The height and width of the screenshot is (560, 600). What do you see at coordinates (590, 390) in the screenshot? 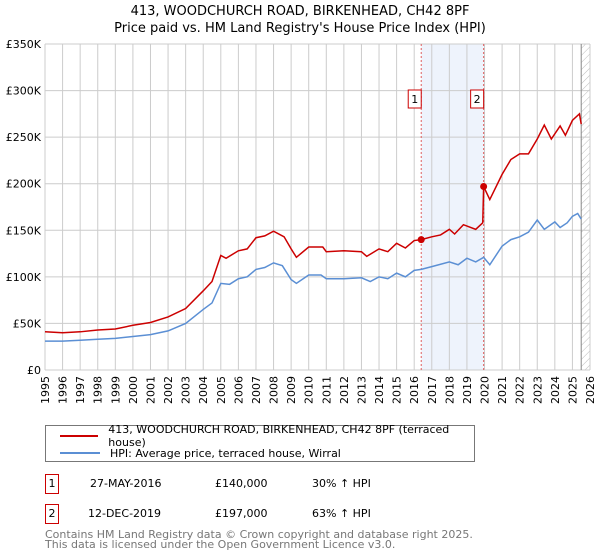
I see `x-tick-label: 2026` at bounding box center [590, 390].